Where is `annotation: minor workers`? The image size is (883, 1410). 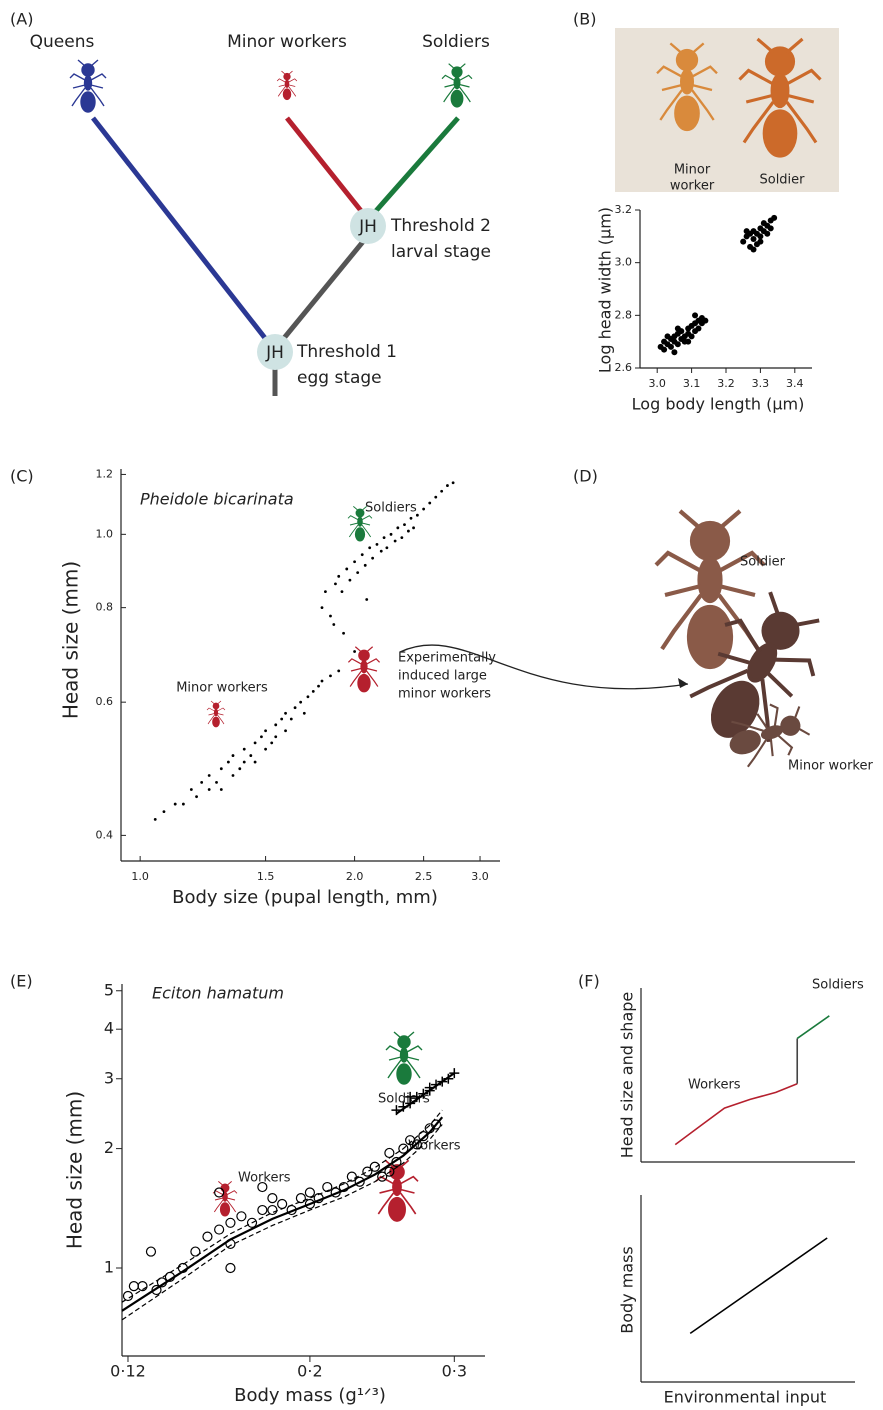 annotation: minor workers is located at coordinates (444, 694).